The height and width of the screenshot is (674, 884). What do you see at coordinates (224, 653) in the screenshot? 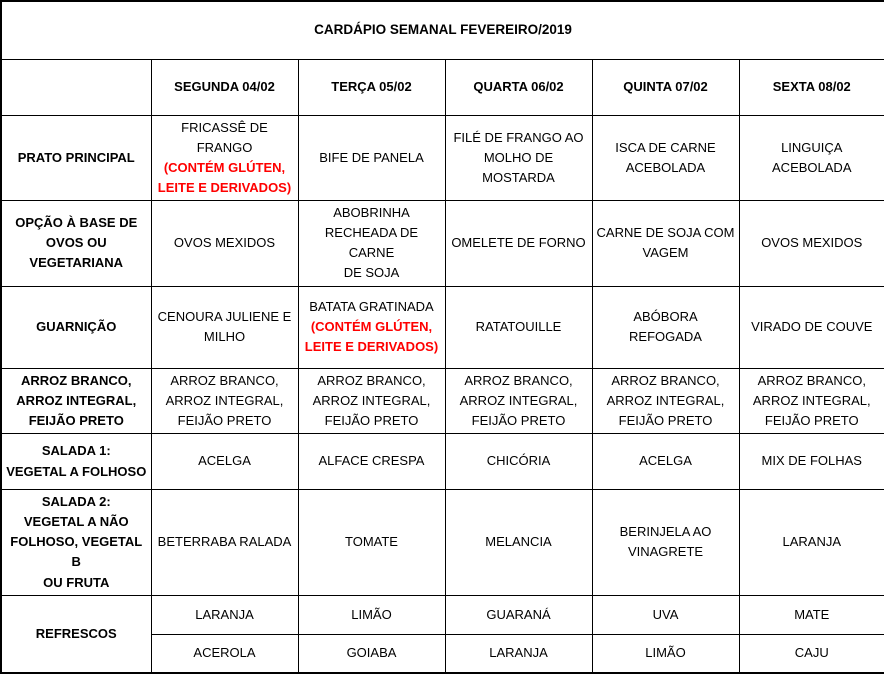
I see `menu-cell: ACEROLA` at bounding box center [224, 653].